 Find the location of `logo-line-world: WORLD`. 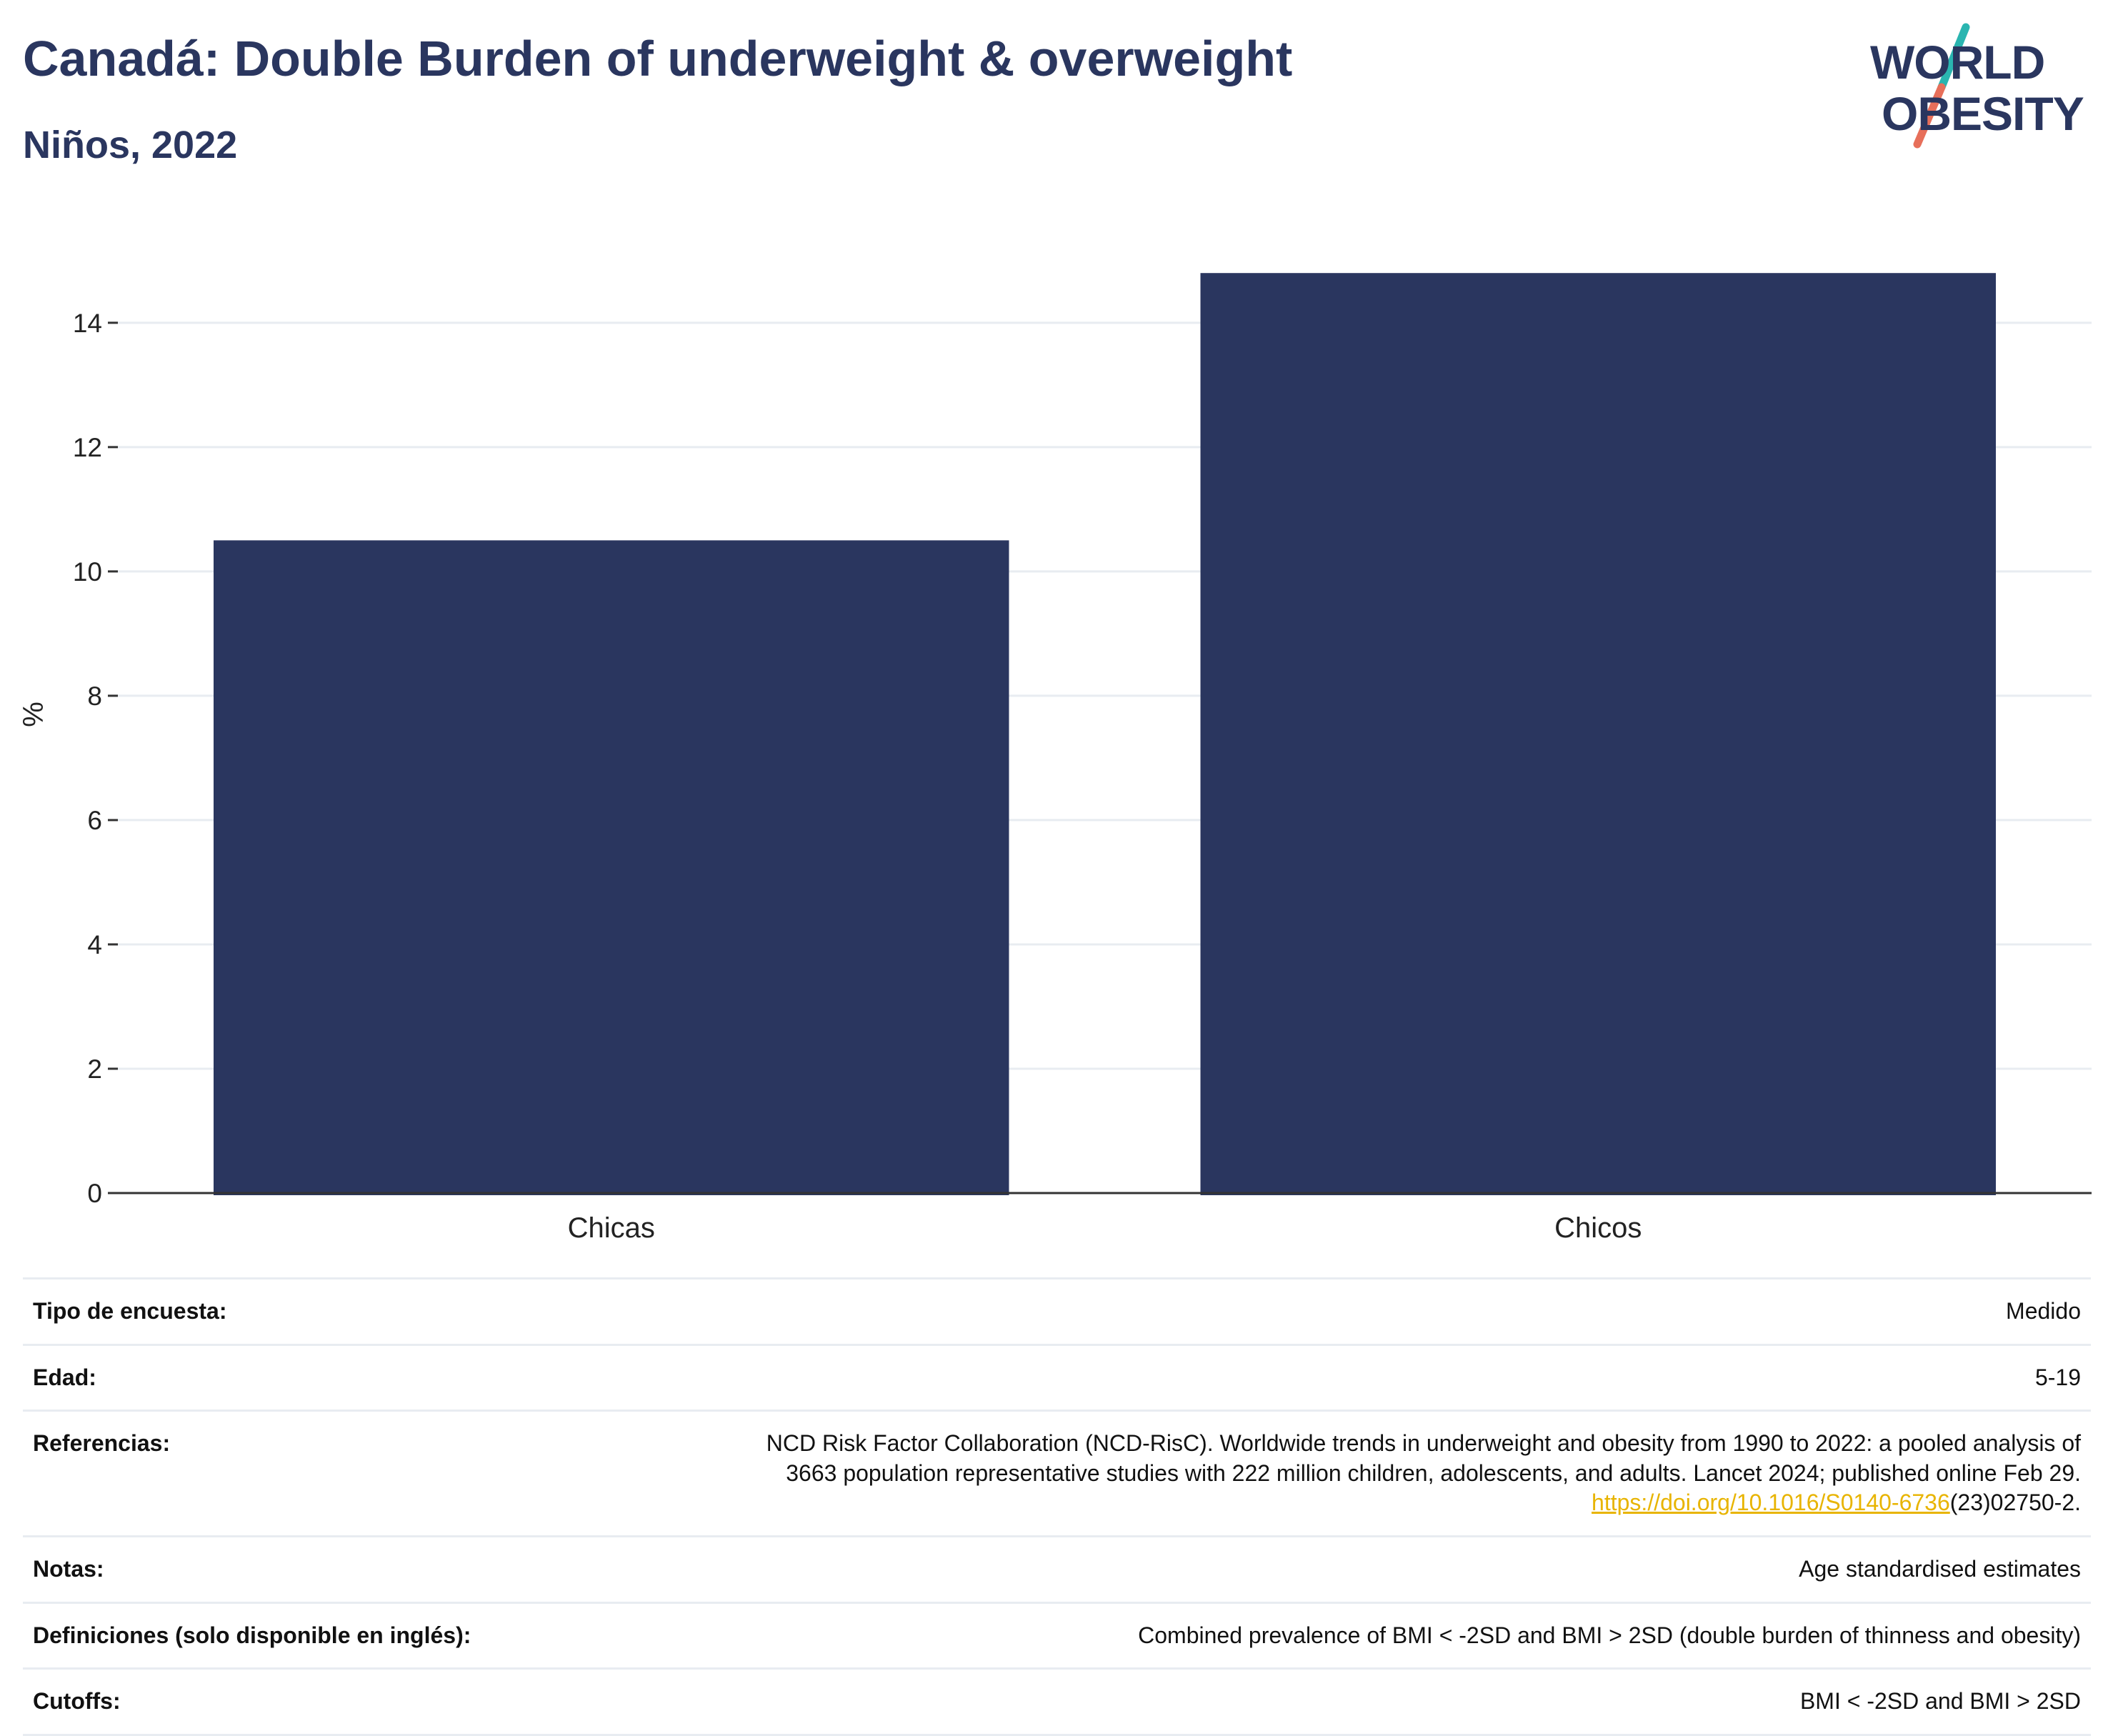

logo-line-world: WORLD is located at coordinates (1957, 62).